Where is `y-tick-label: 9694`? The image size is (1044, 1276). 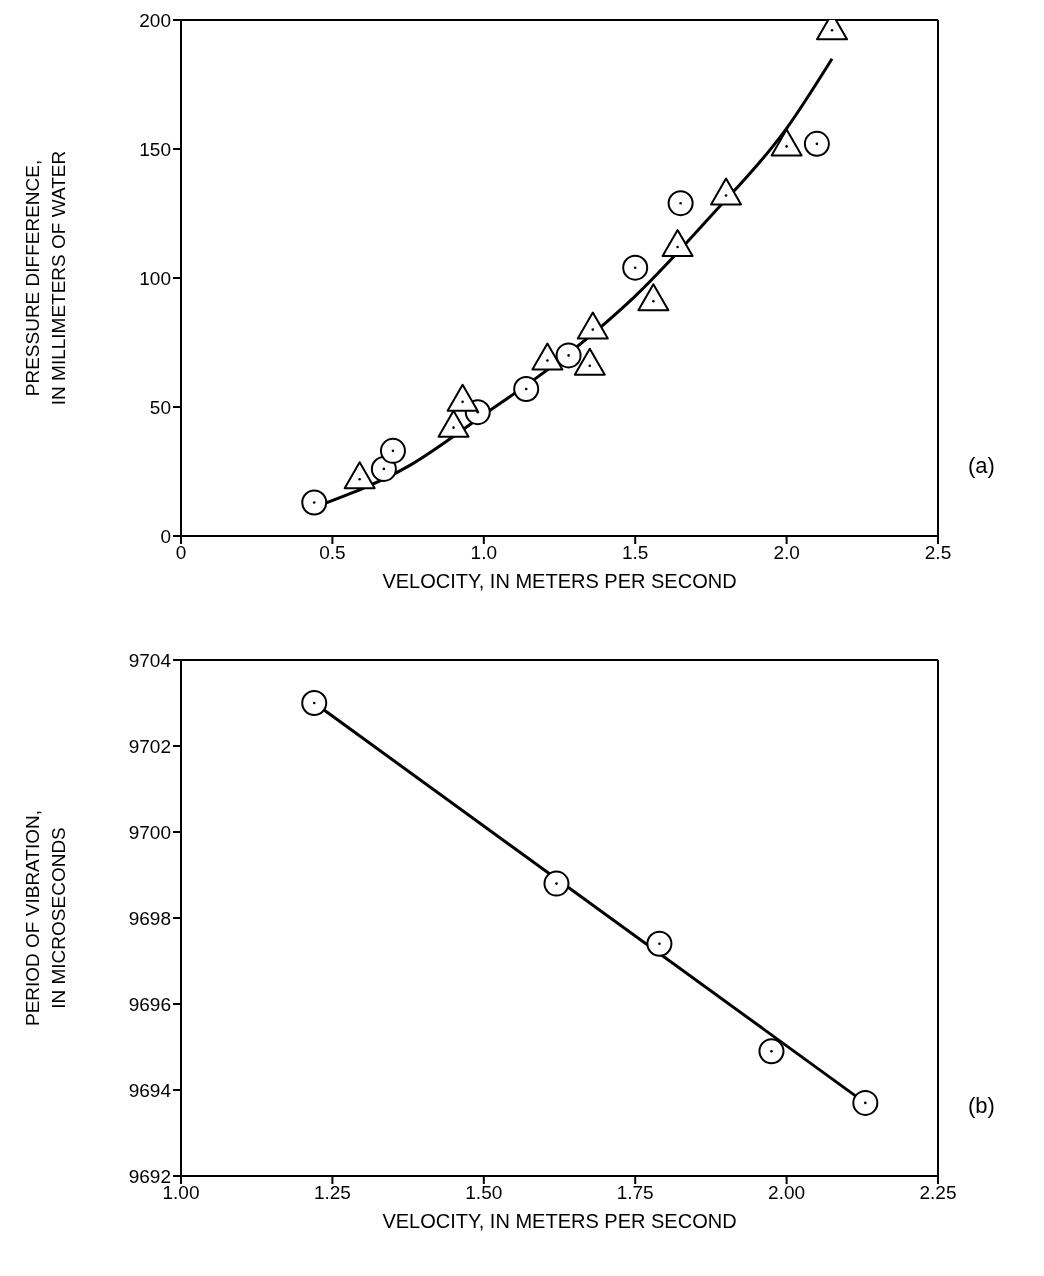
y-tick-label: 9694 is located at coordinates (150, 1090).